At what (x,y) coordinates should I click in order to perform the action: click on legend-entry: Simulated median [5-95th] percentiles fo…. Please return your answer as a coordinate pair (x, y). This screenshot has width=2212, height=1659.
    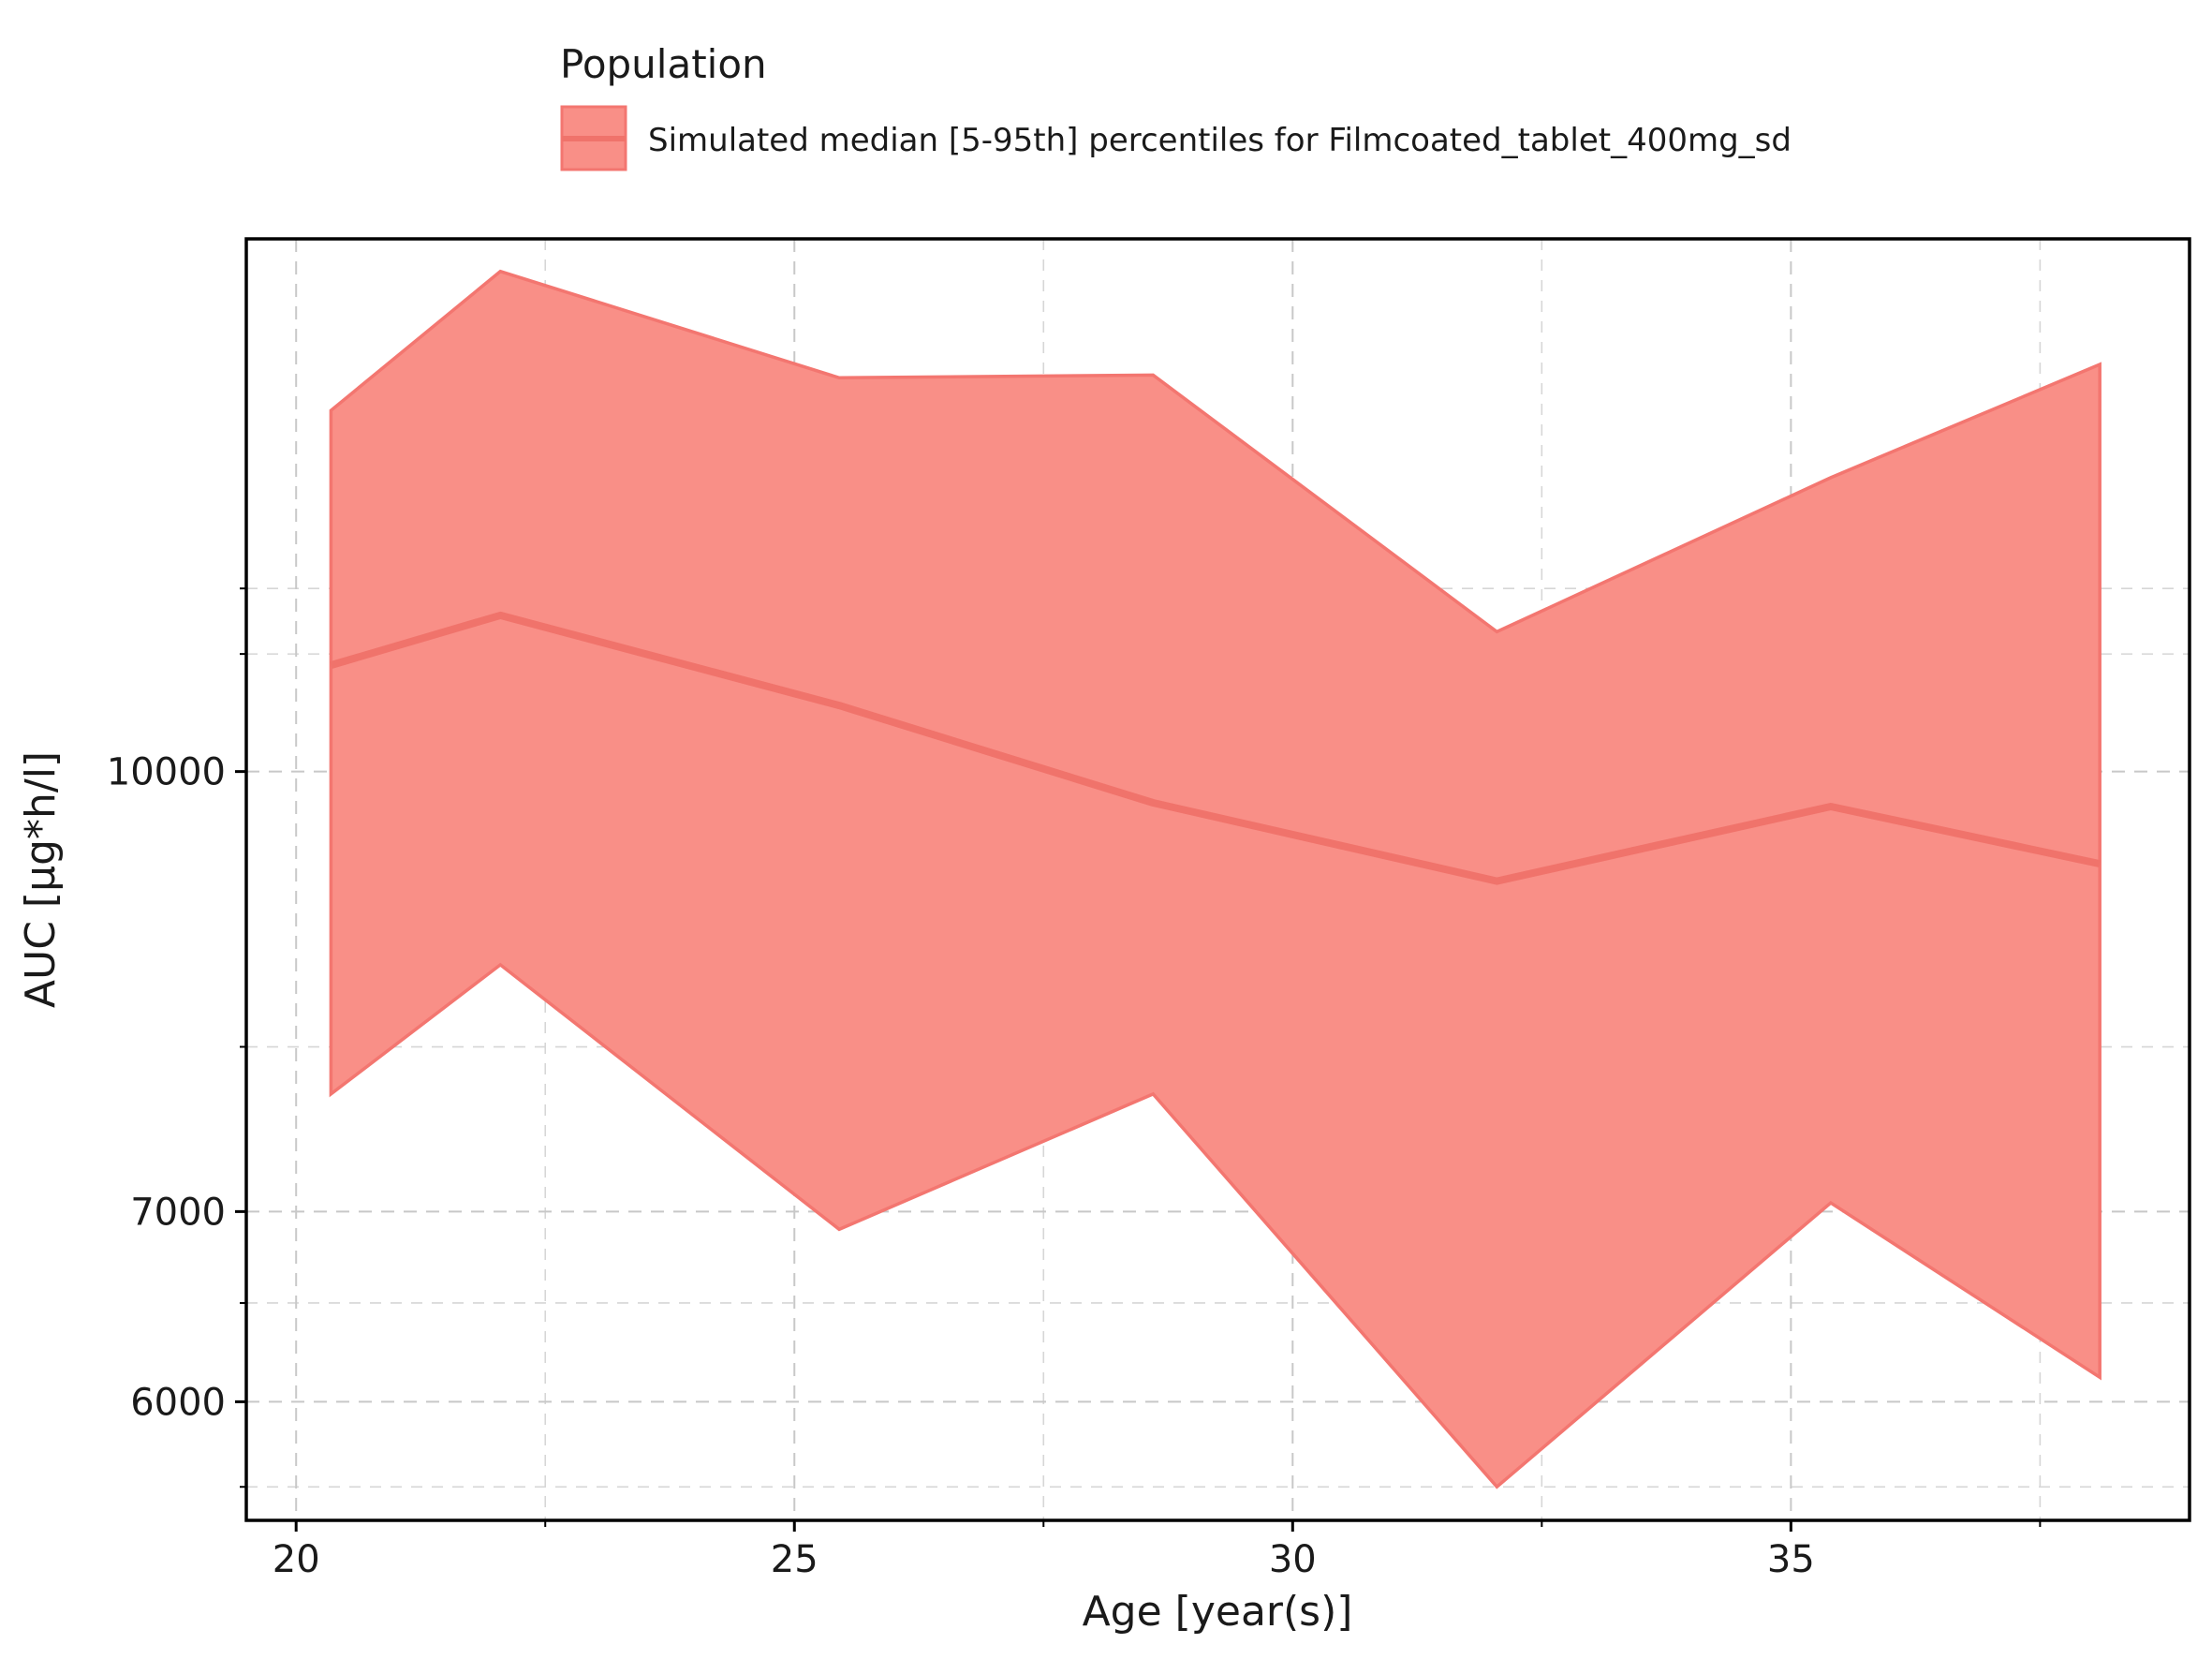
    Looking at the image, I should click on (1220, 141).